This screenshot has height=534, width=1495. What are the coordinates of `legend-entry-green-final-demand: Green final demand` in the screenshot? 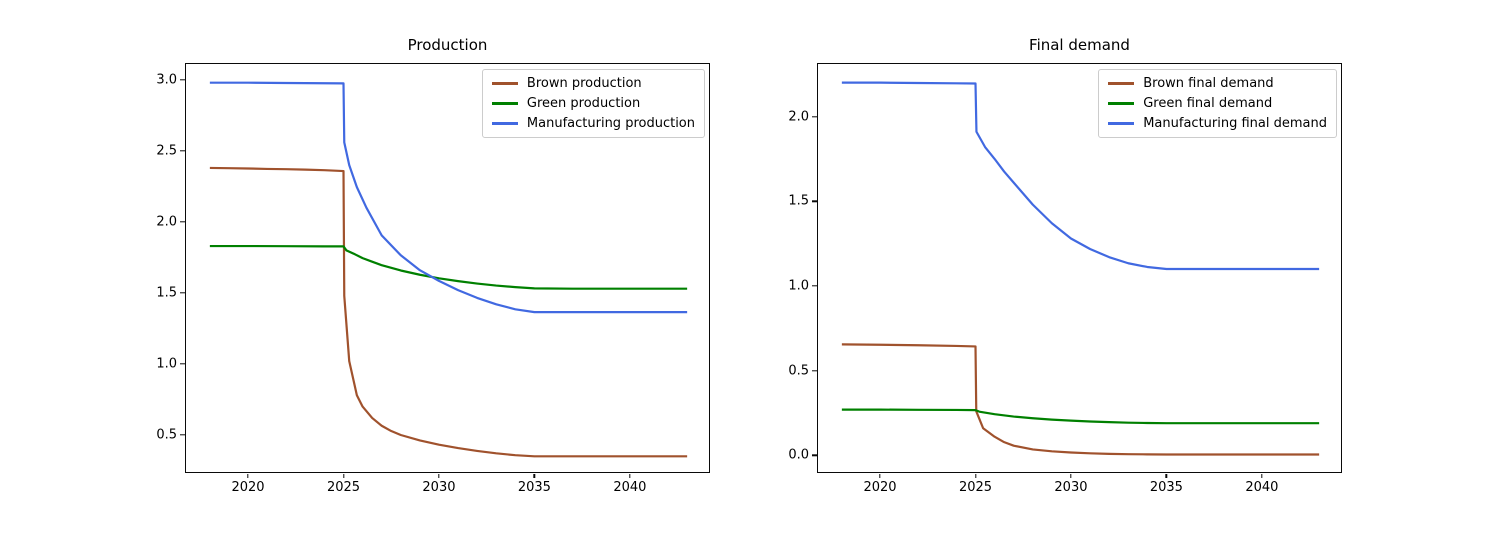 It's located at (1217, 103).